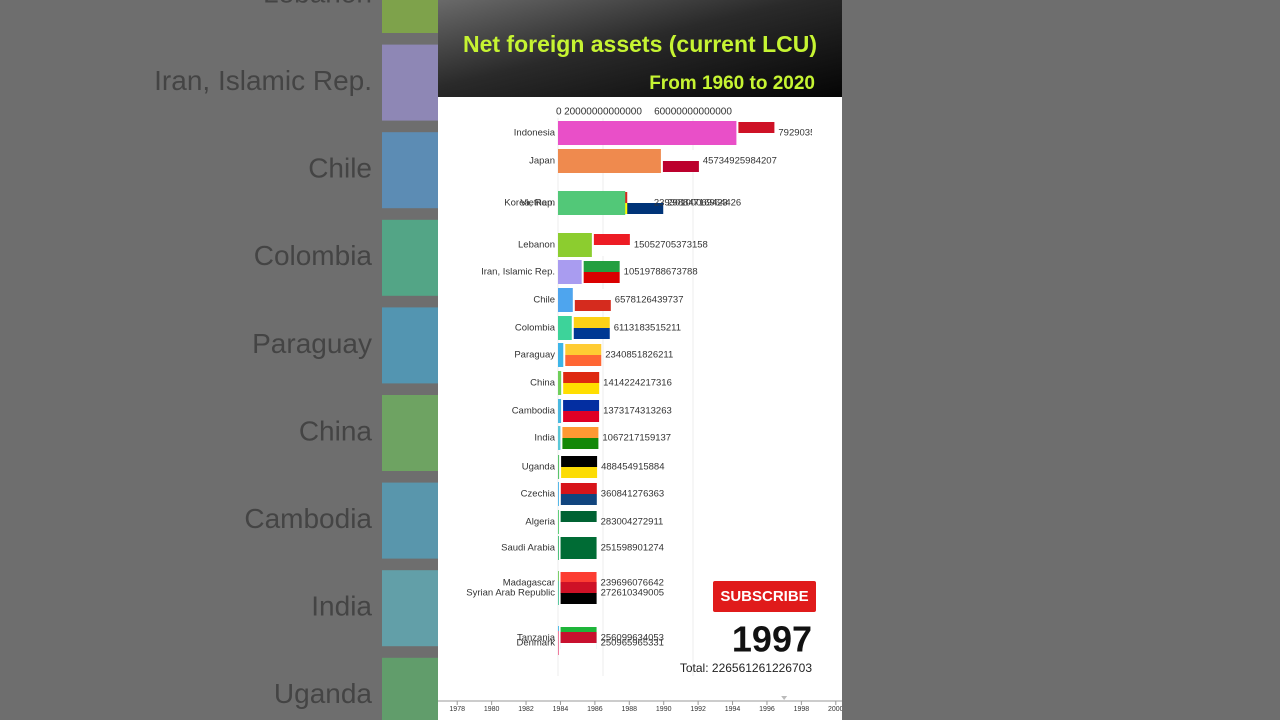 Image resolution: width=1280 pixels, height=720 pixels. Describe the element at coordinates (693, 112) in the screenshot. I see `x-tick-label: 60000000000000` at that location.